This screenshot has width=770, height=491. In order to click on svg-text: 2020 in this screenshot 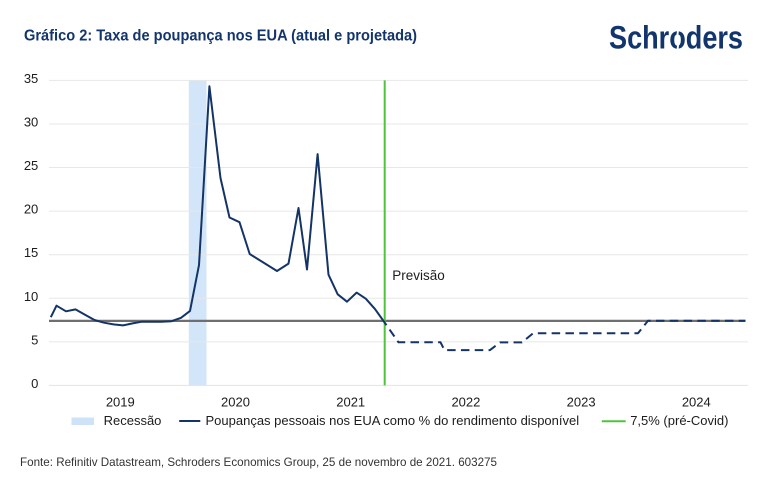, I will do `click(235, 402)`.